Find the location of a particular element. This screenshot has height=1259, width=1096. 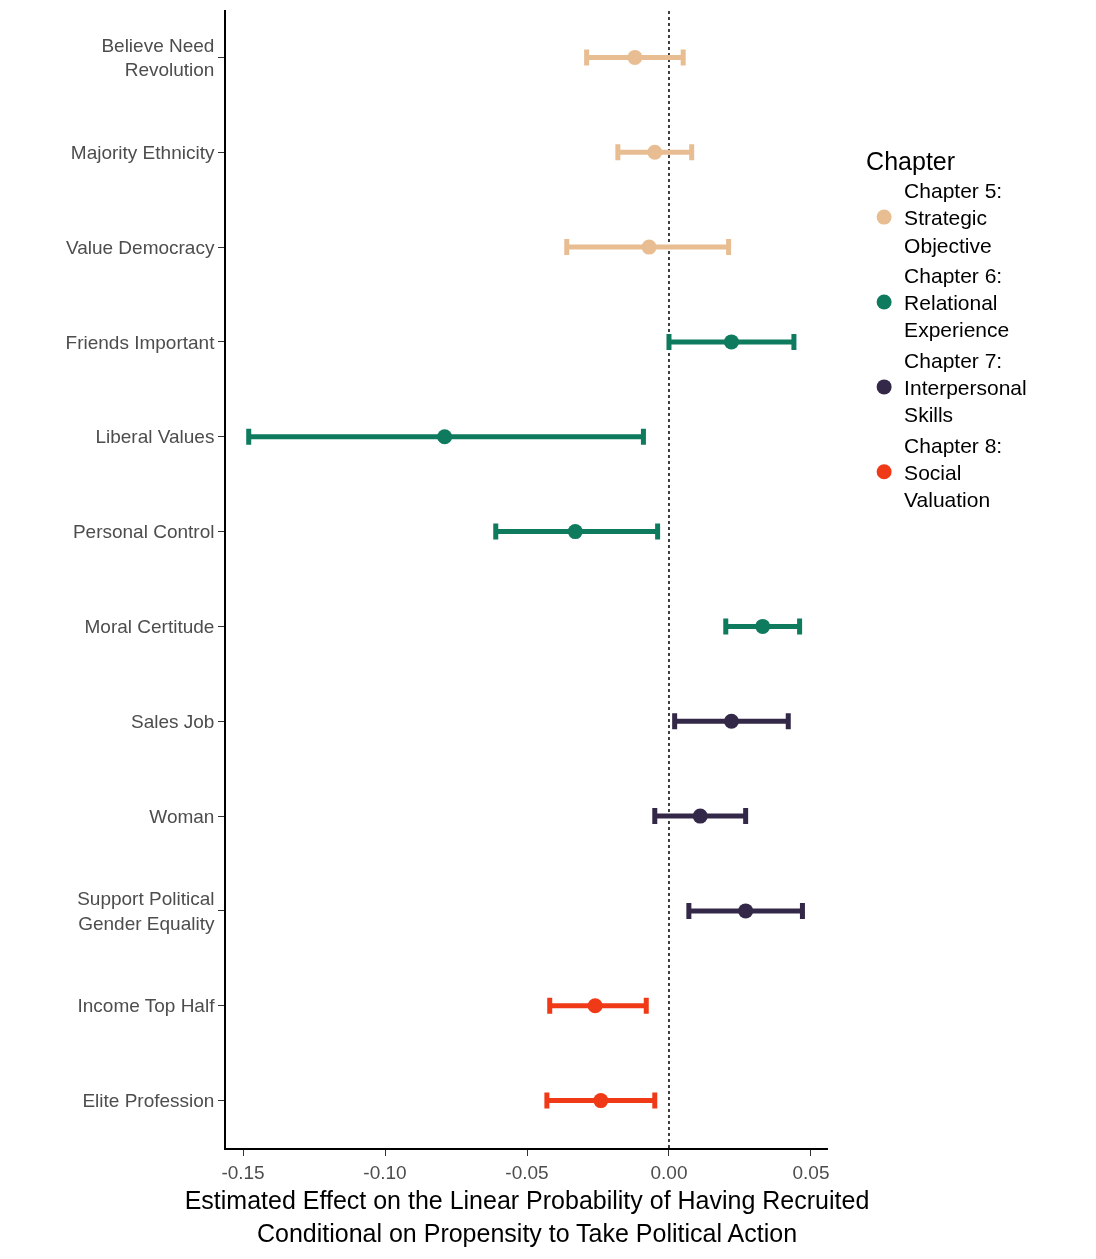

legend-title: Chapter is located at coordinates (911, 160).